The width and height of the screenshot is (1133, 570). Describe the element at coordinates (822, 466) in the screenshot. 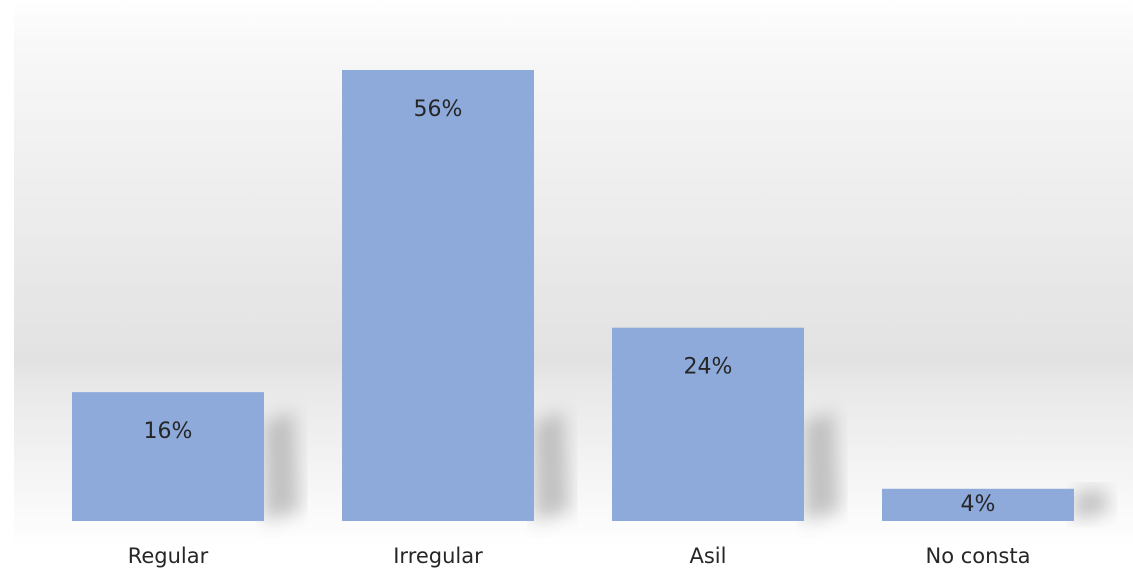

I see `bar-shadow-asil` at that location.